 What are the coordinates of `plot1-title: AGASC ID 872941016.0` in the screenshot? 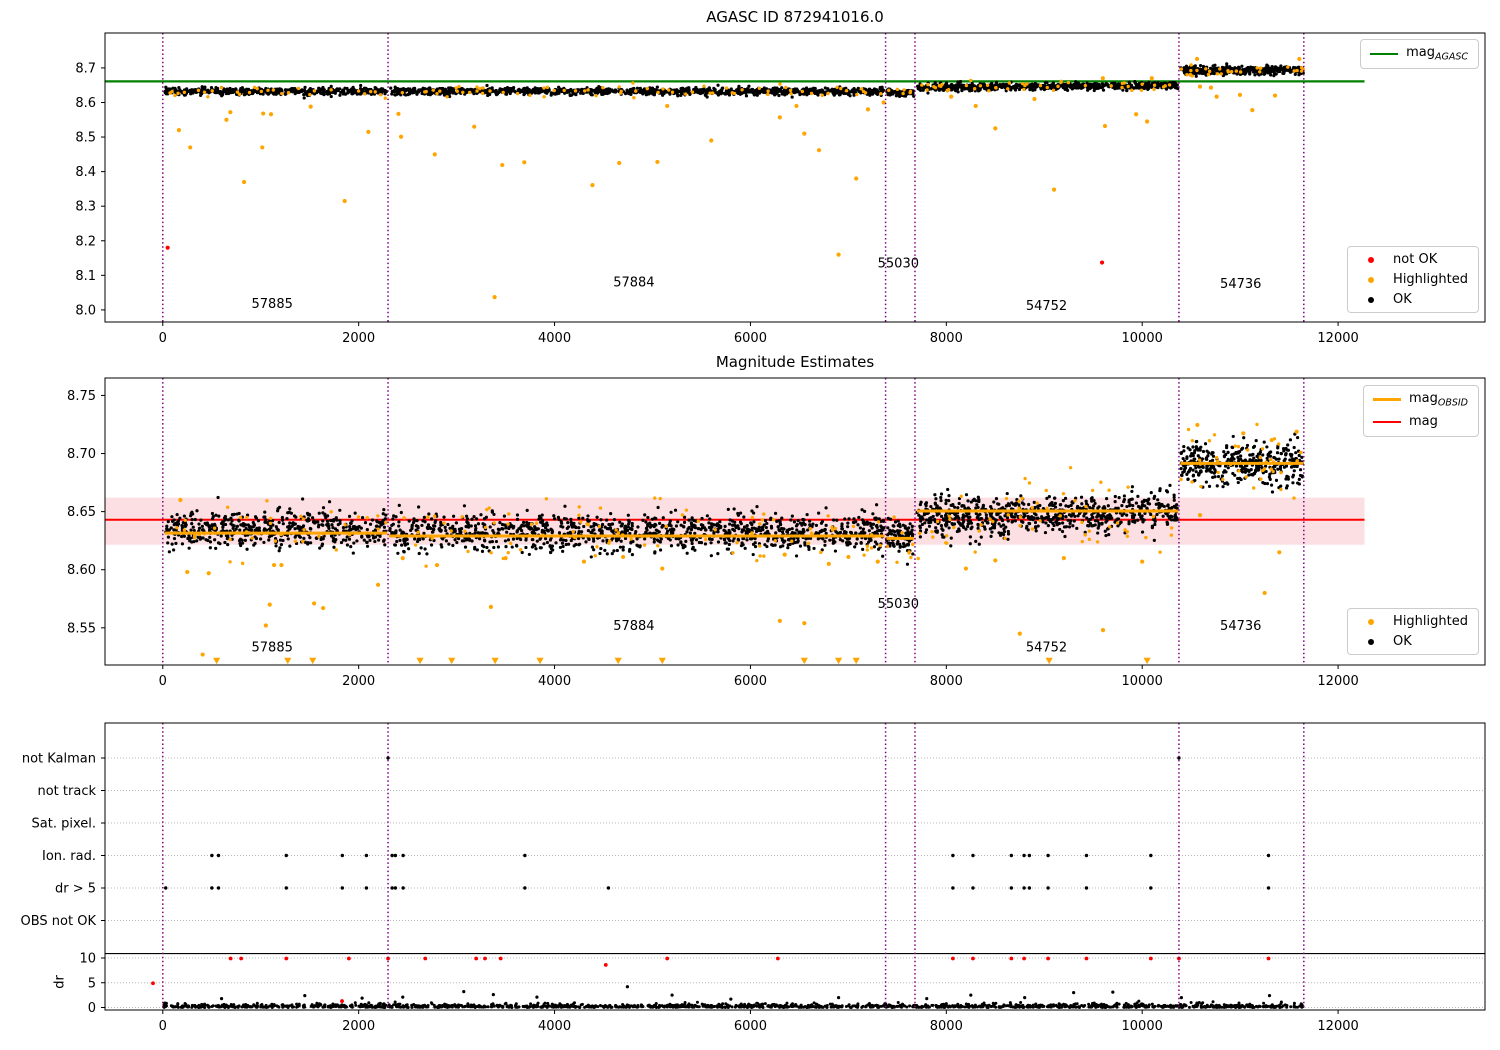 It's located at (795, 17).